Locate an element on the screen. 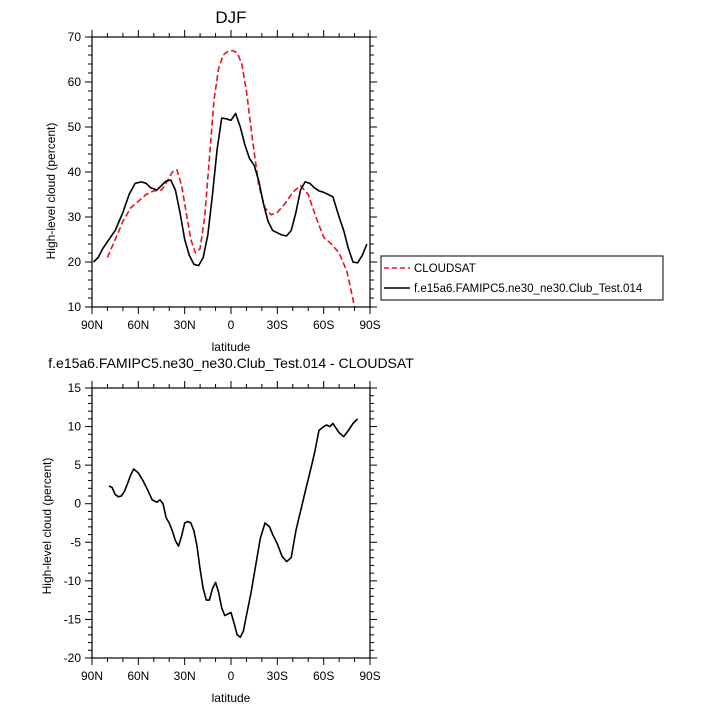  bottom-x-tick-label: 30S is located at coordinates (277, 676).